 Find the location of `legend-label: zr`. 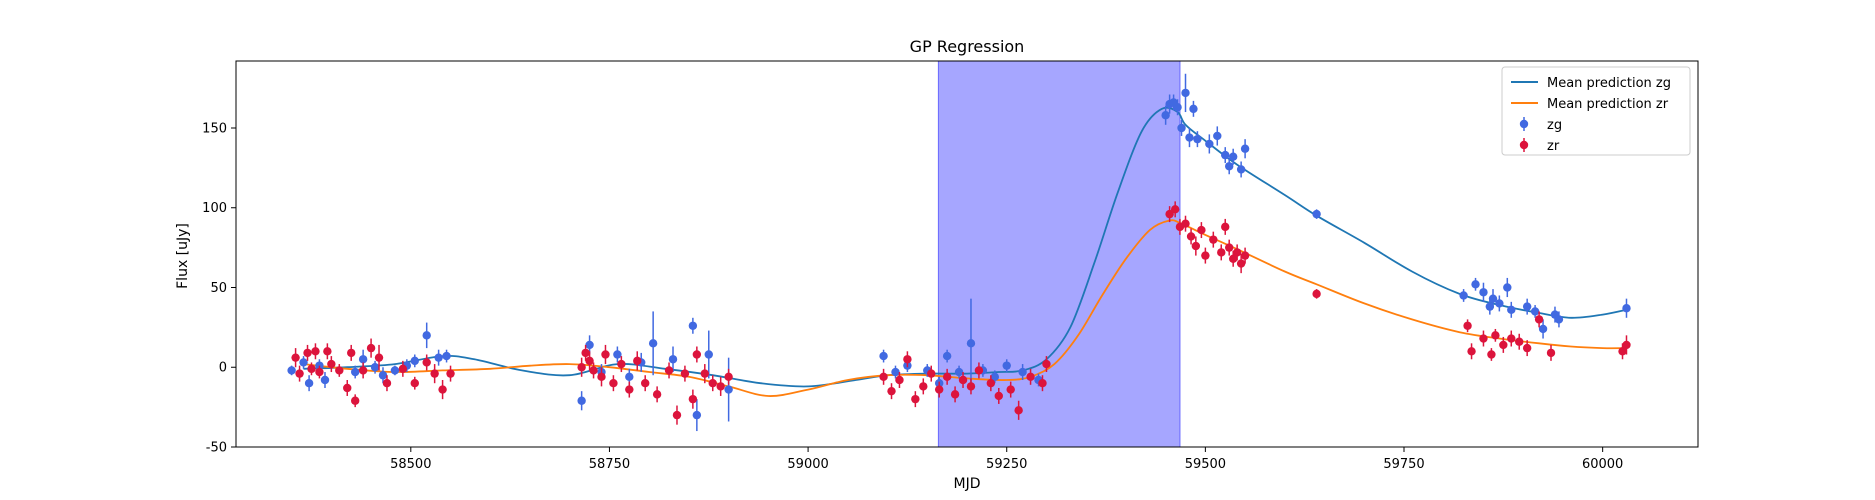

legend-label: zr is located at coordinates (1553, 146).